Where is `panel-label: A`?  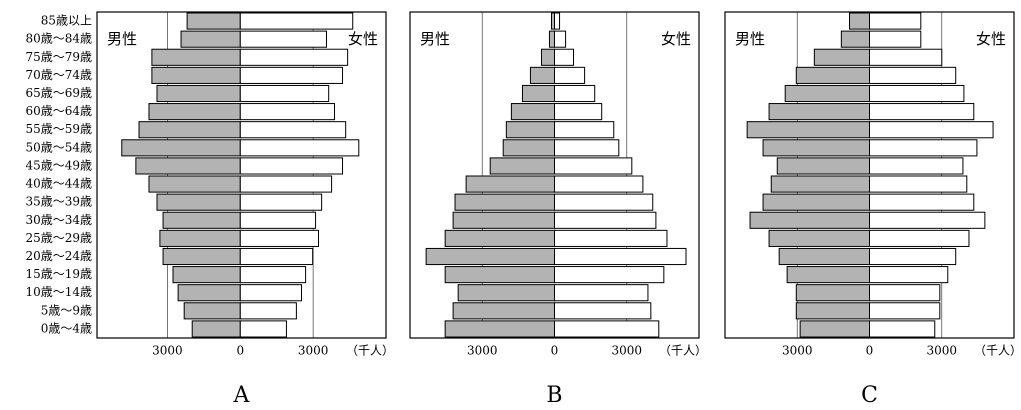 panel-label: A is located at coordinates (242, 395).